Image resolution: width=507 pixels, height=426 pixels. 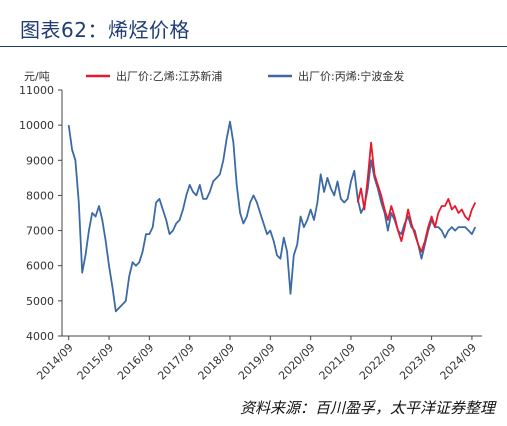 What do you see at coordinates (245, 76) in the screenshot?
I see `legend: 出厂价:乙烯:江苏新浦 出厂价:丙烯:宁波金发` at bounding box center [245, 76].